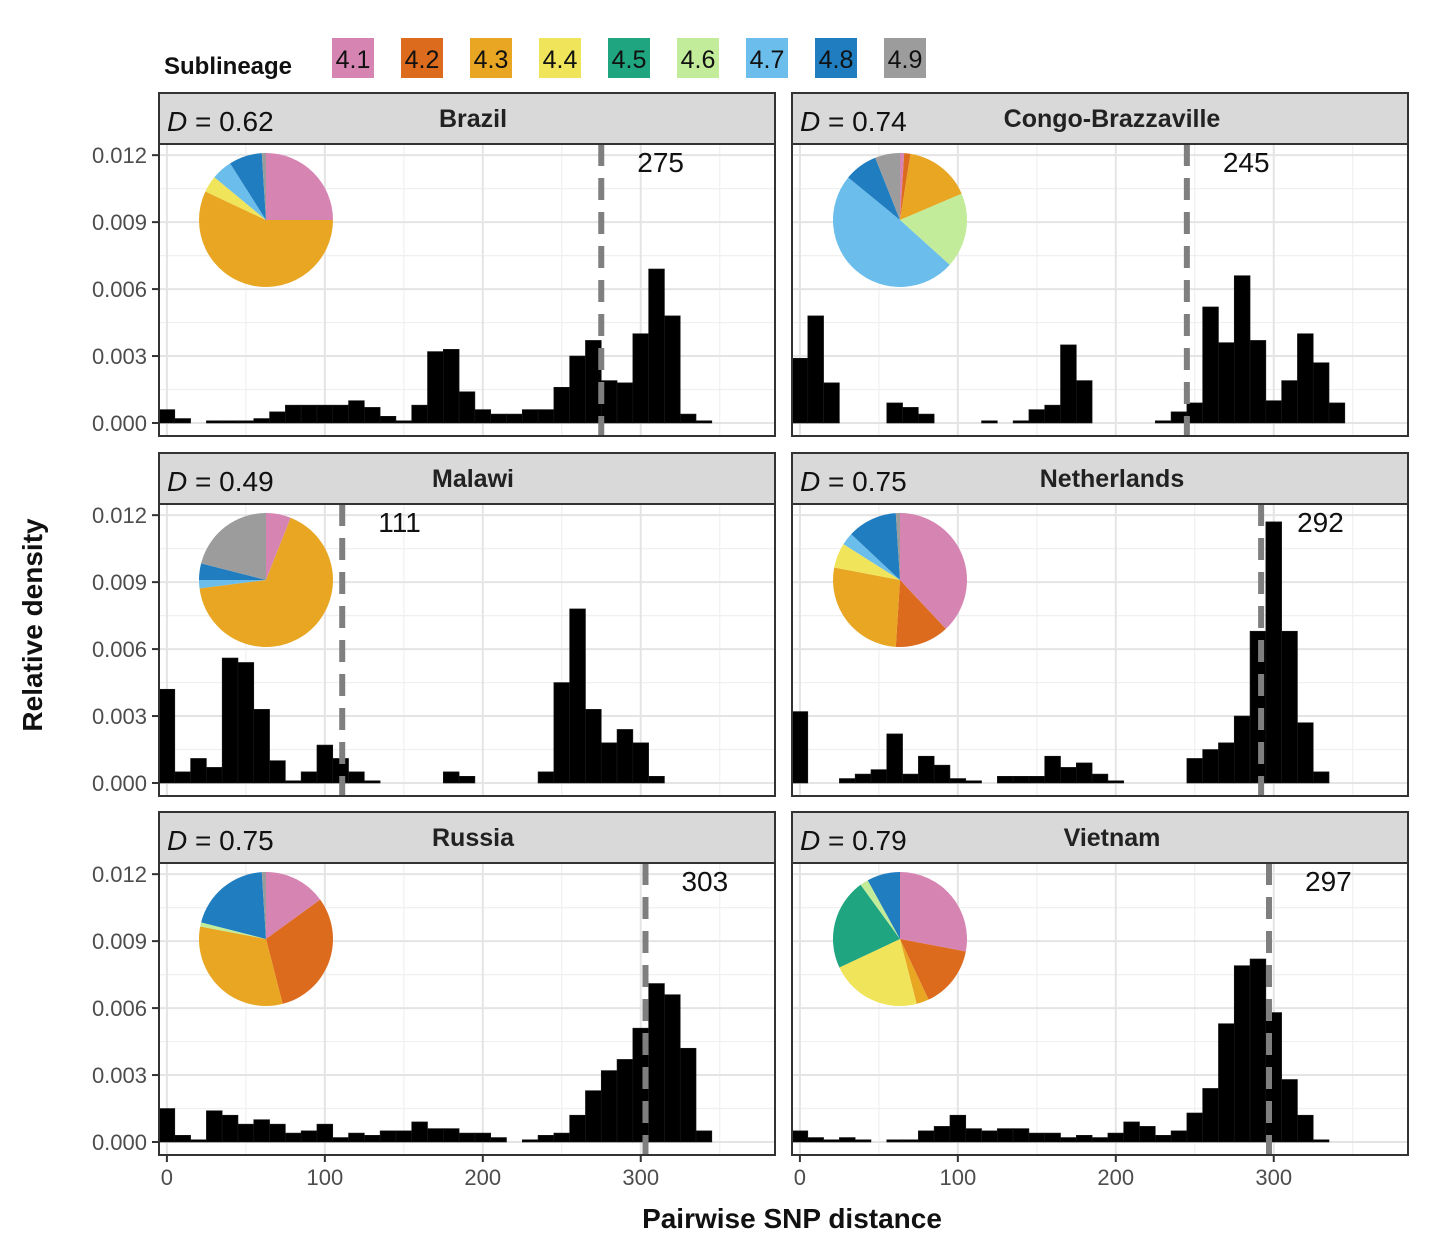 The width and height of the screenshot is (1440, 1247). Describe the element at coordinates (1112, 119) in the screenshot. I see `country-title: Congo-Brazzaville` at that location.